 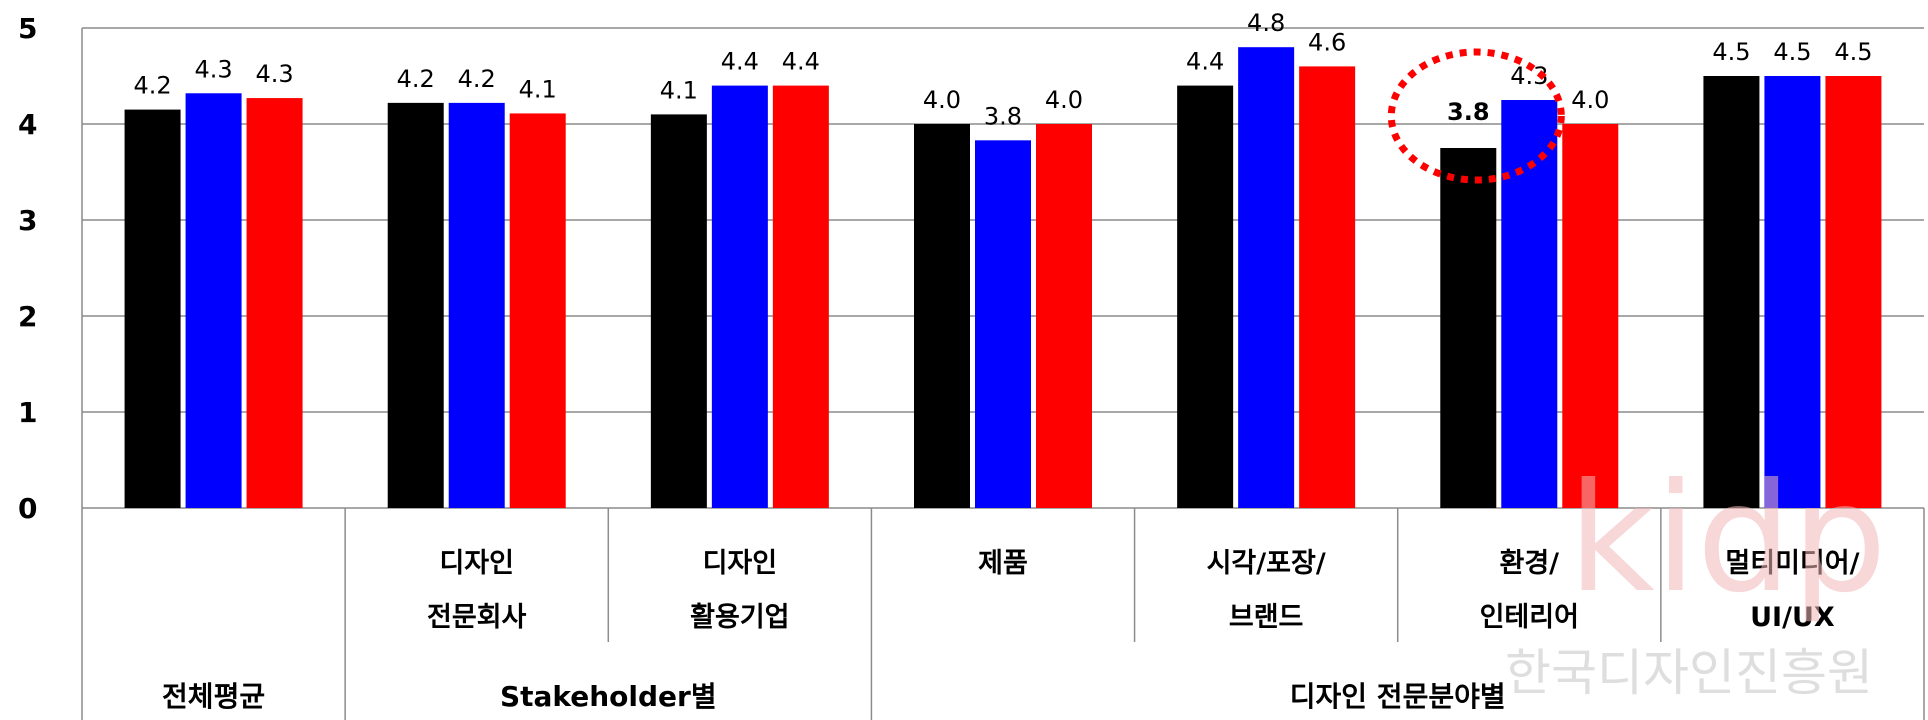 What do you see at coordinates (27, 28) in the screenshot?
I see `y-tick-label: 5` at bounding box center [27, 28].